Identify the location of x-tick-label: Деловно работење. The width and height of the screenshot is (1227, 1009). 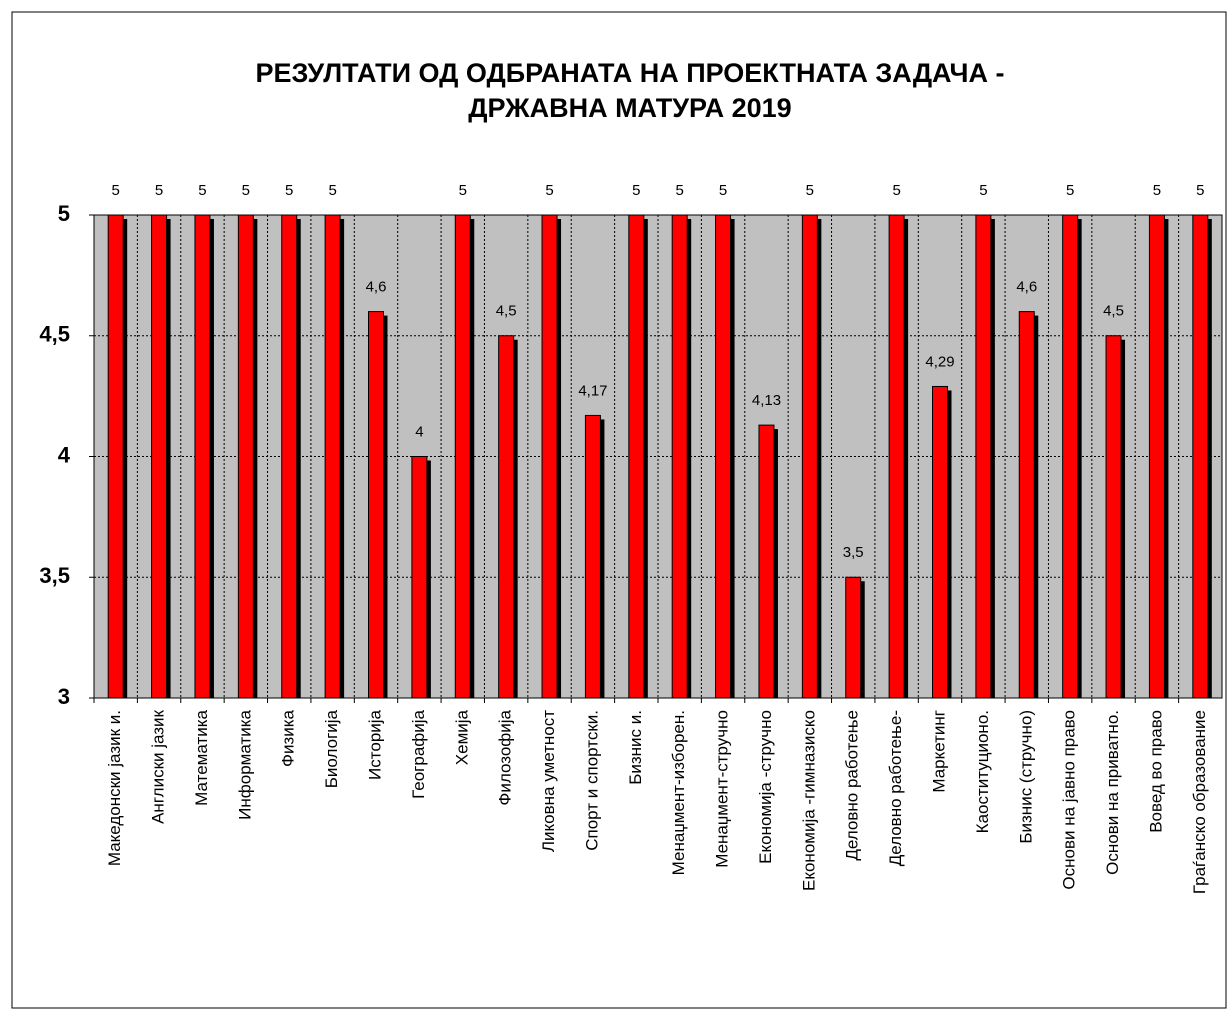
(852, 785).